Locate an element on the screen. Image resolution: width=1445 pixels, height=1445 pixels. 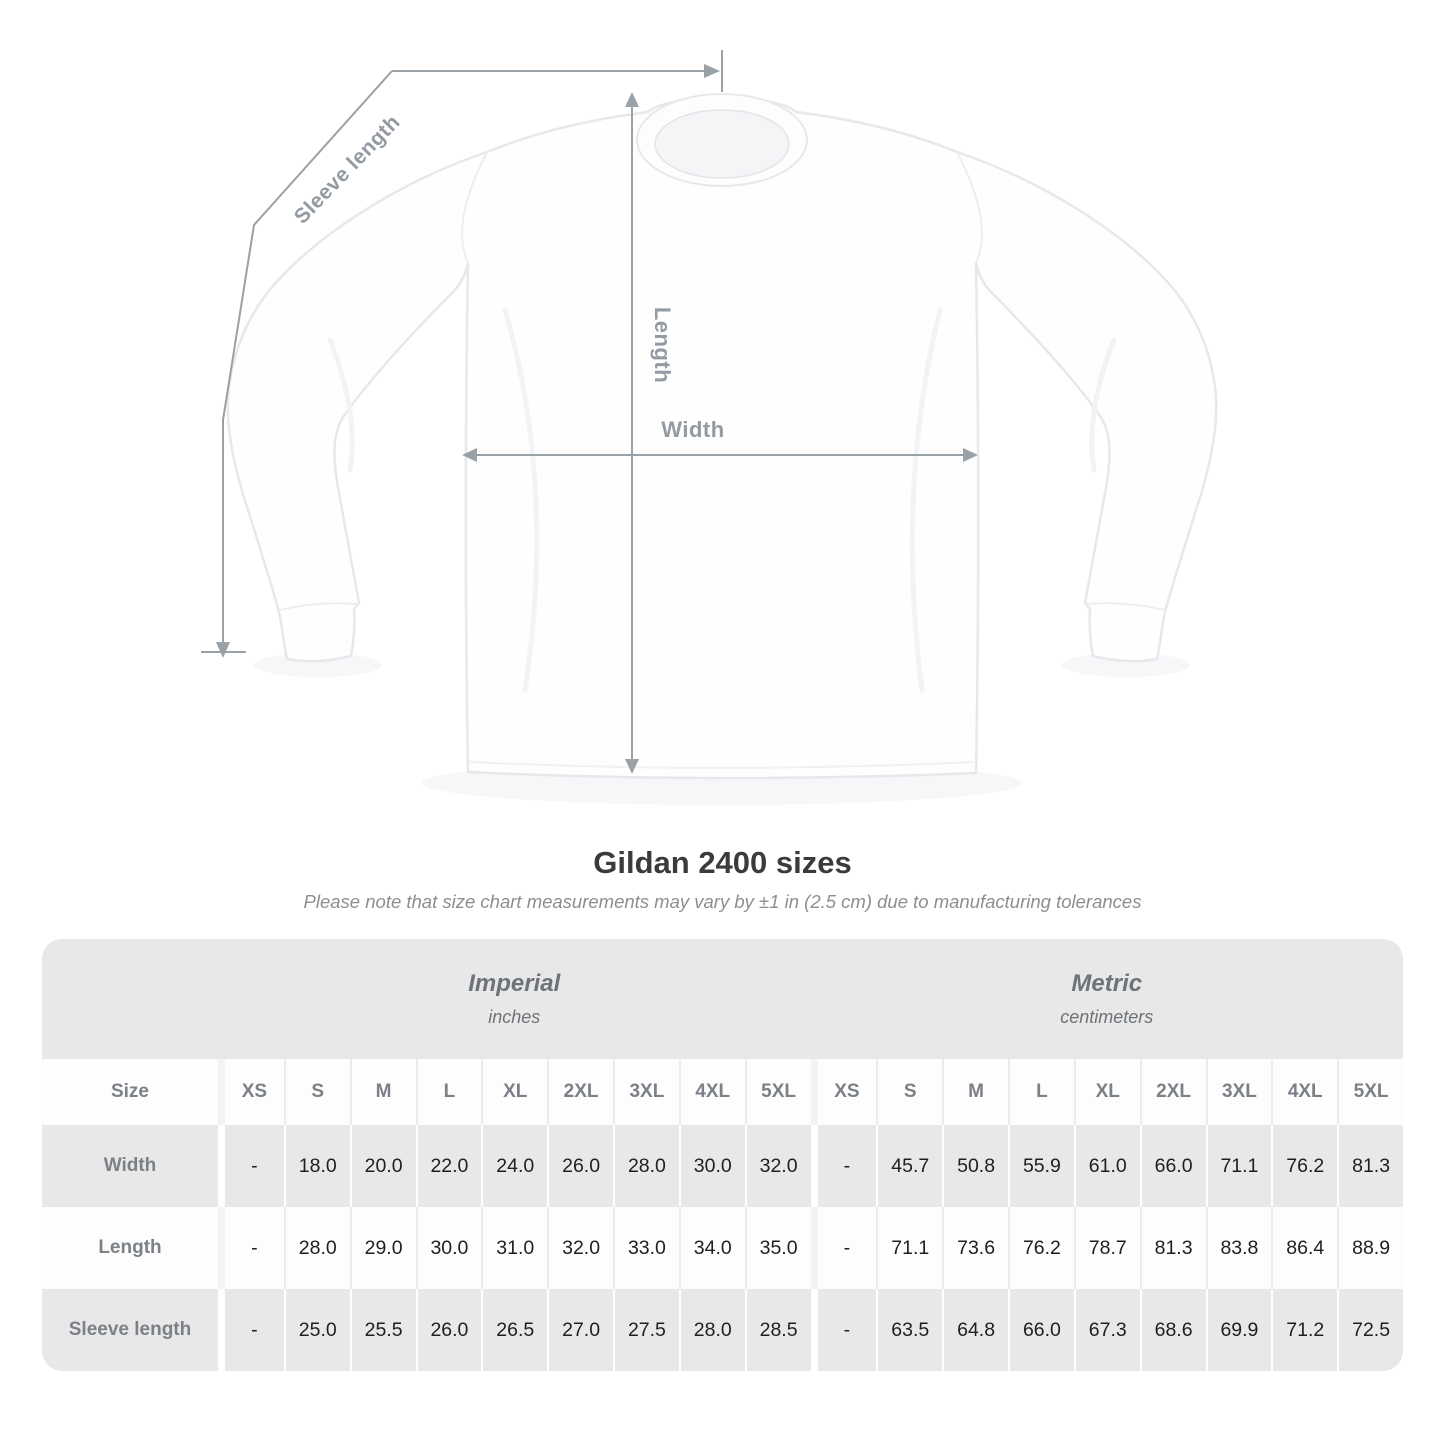
value-cell: 27.5 is located at coordinates (646, 1330).